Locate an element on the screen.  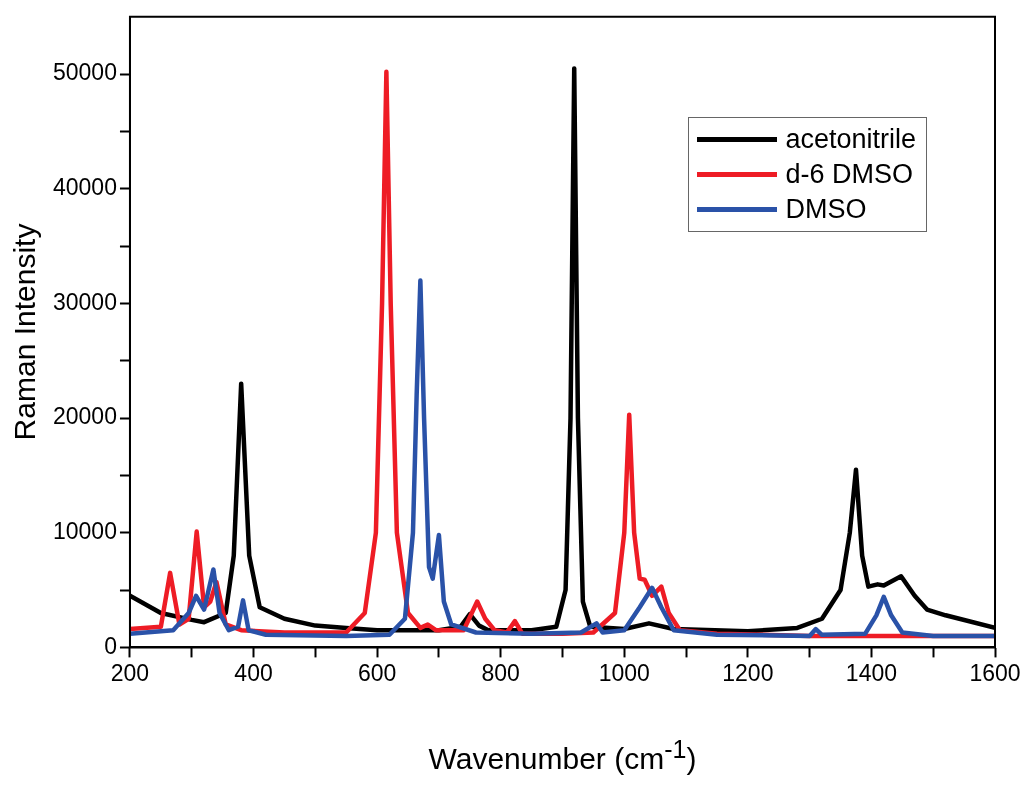
x-tick-label: 800 is located at coordinates (500, 672).